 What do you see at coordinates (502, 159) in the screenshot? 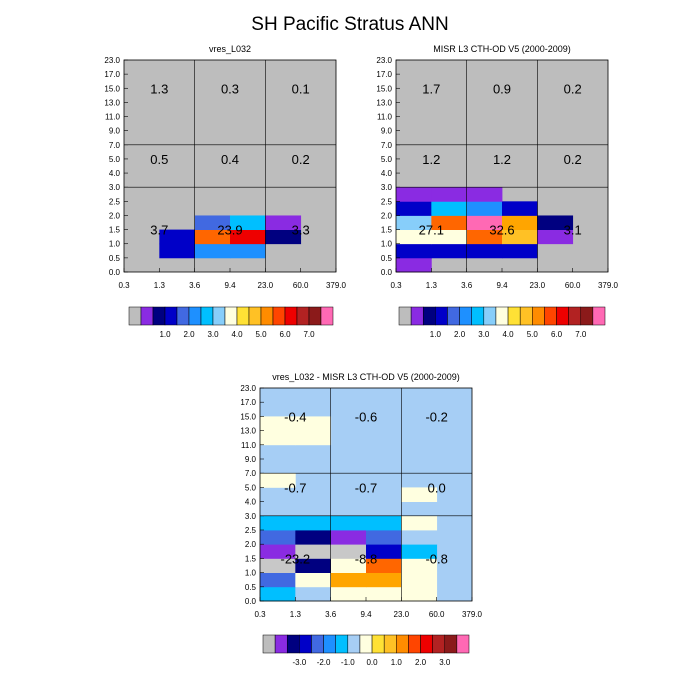
I see `cell-annotation: 1.2` at bounding box center [502, 159].